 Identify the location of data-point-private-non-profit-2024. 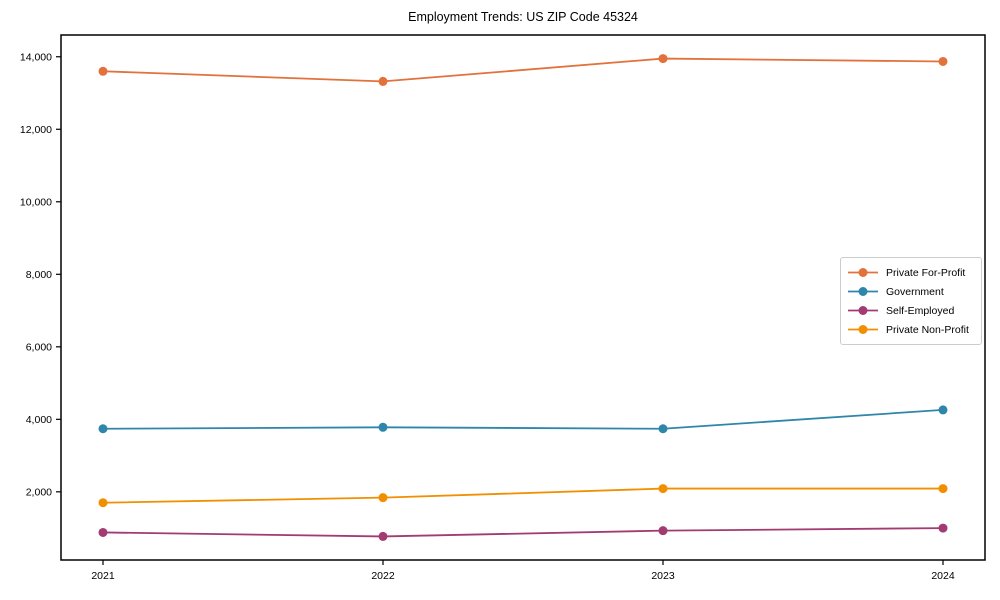
(943, 489).